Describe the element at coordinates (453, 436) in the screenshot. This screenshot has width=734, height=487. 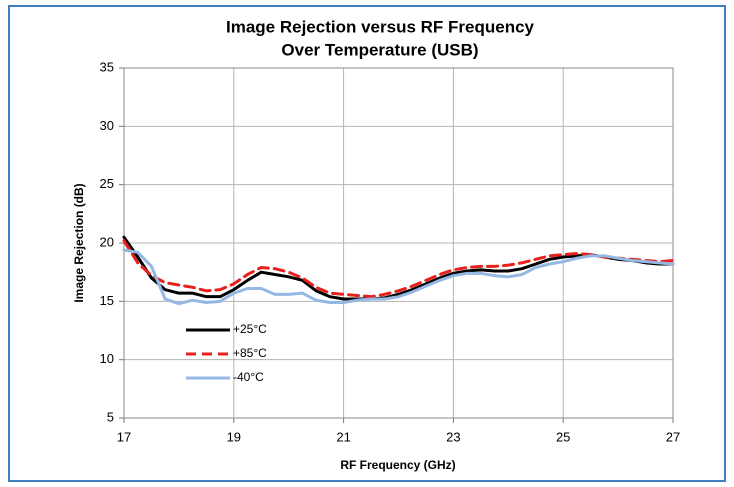
I see `x-tick-label: 23` at that location.